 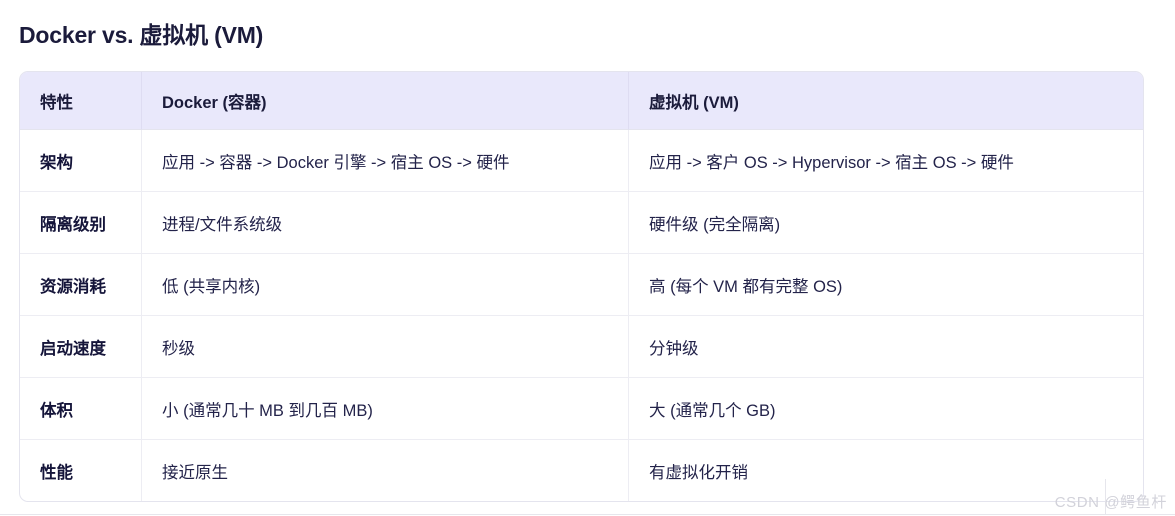 I want to click on cell-docker: 小 (通常几十 MB 到几百 MB), so click(x=385, y=409).